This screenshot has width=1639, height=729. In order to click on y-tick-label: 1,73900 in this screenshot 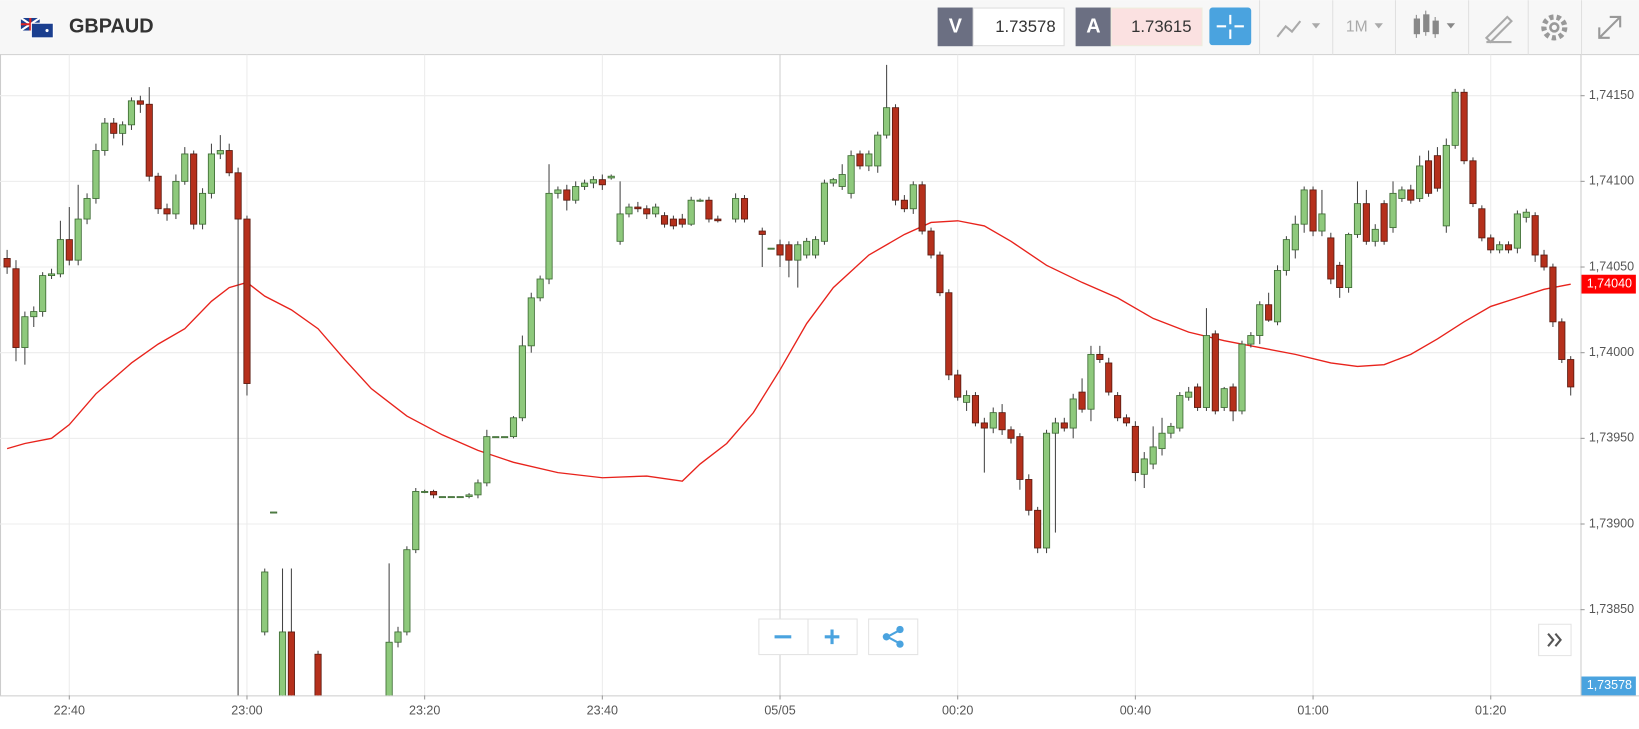, I will do `click(1611, 523)`.